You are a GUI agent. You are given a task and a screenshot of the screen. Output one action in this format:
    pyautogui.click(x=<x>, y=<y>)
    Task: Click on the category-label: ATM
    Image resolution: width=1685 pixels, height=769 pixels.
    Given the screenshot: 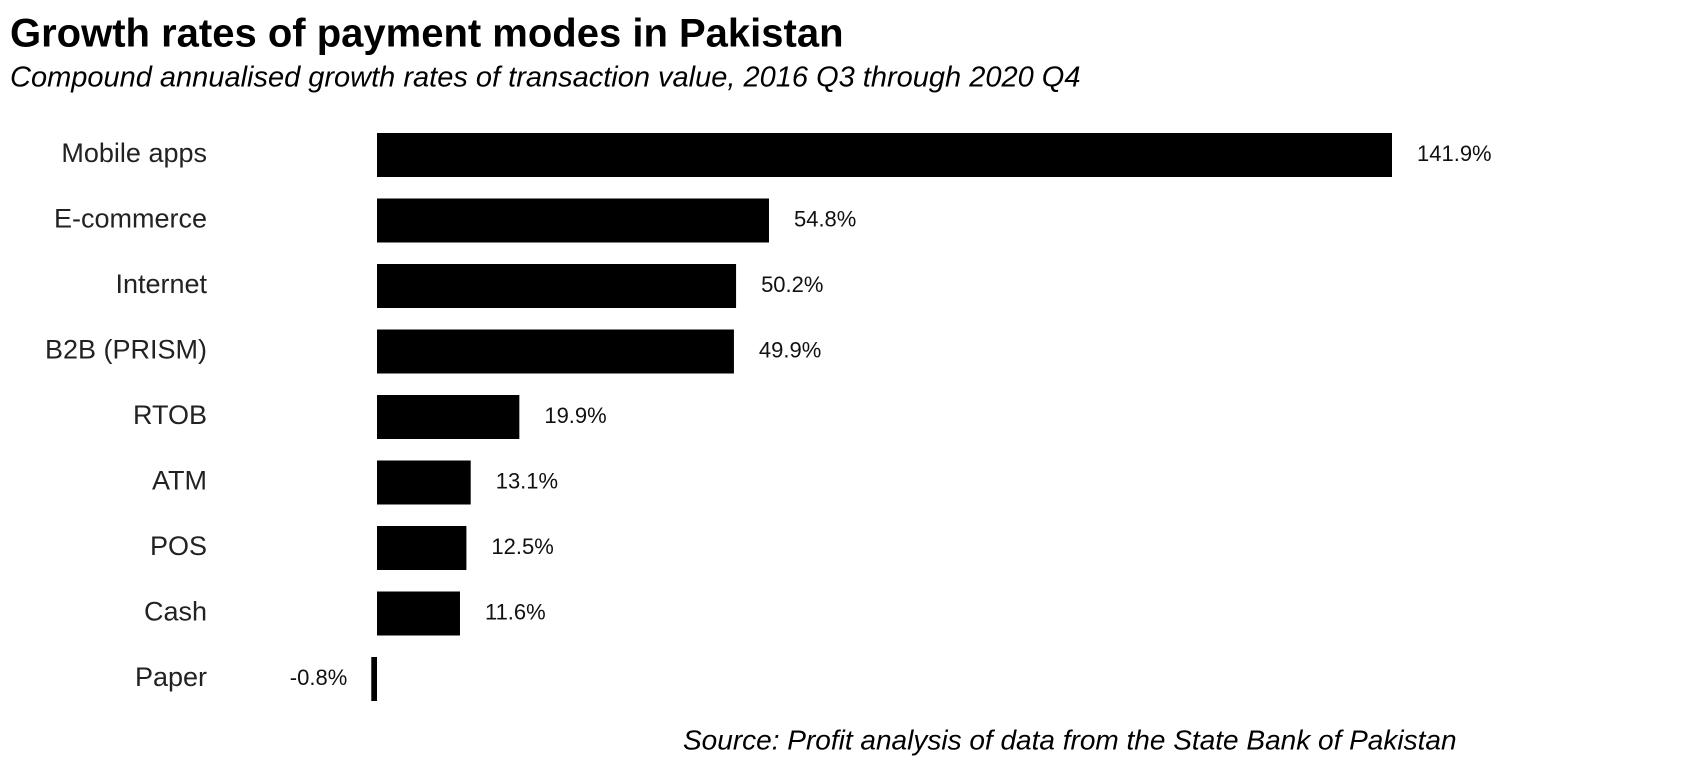 What is the action you would take?
    pyautogui.click(x=179, y=481)
    